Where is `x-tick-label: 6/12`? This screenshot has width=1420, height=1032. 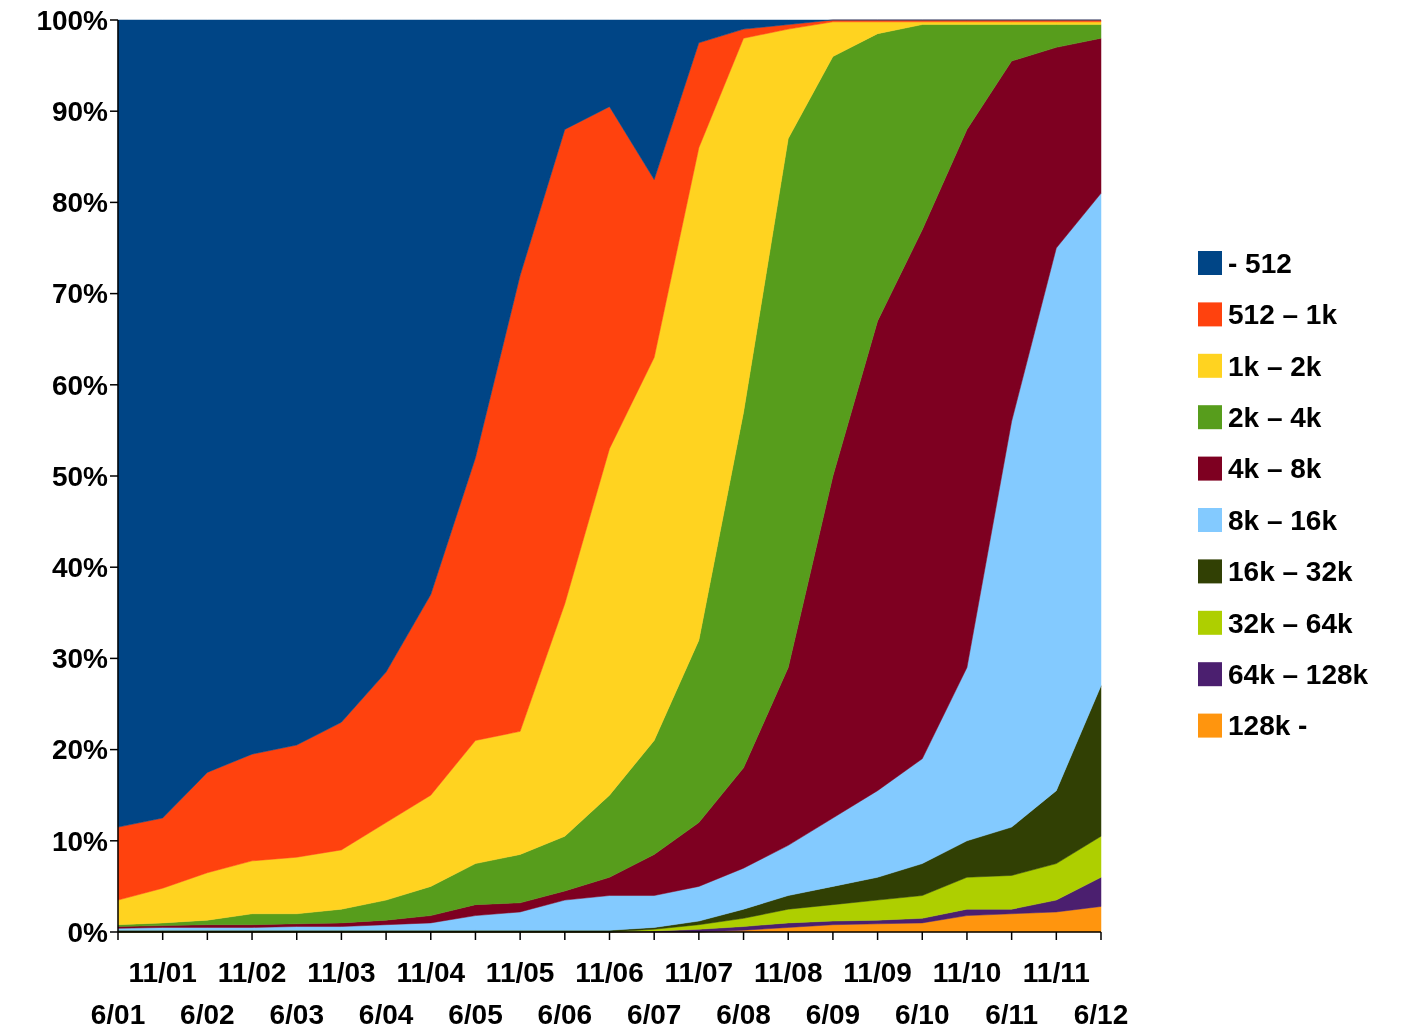
x-tick-label: 6/12 is located at coordinates (1101, 1014).